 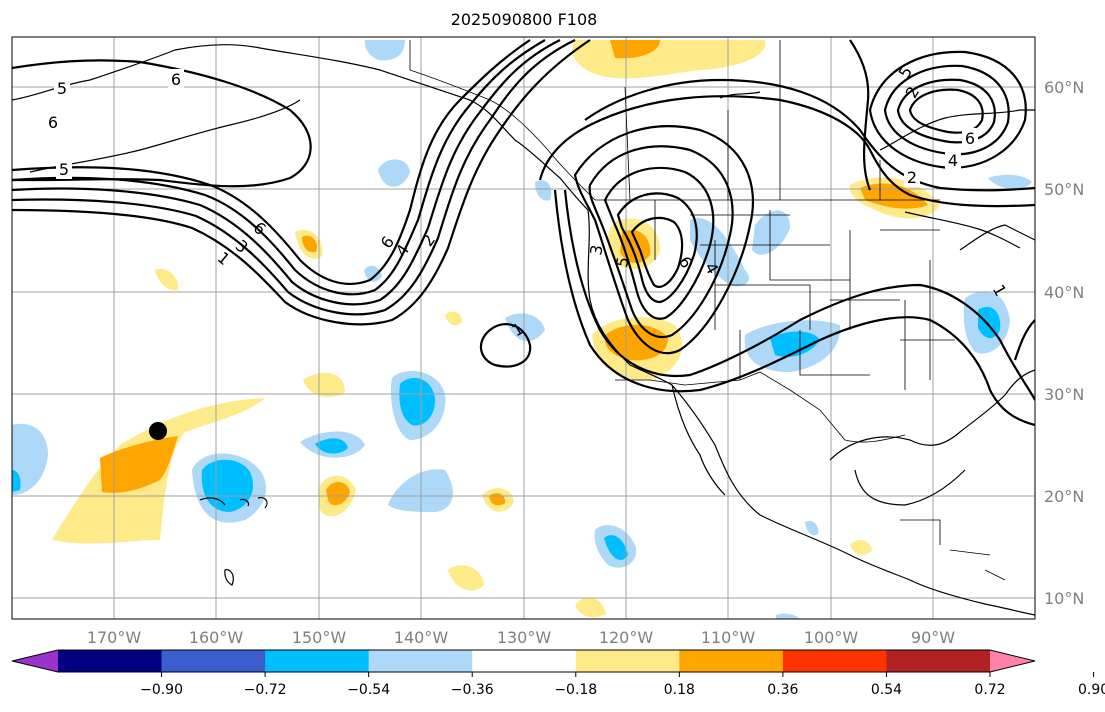 What do you see at coordinates (912, 177) in the screenshot?
I see `isoline-label: 2` at bounding box center [912, 177].